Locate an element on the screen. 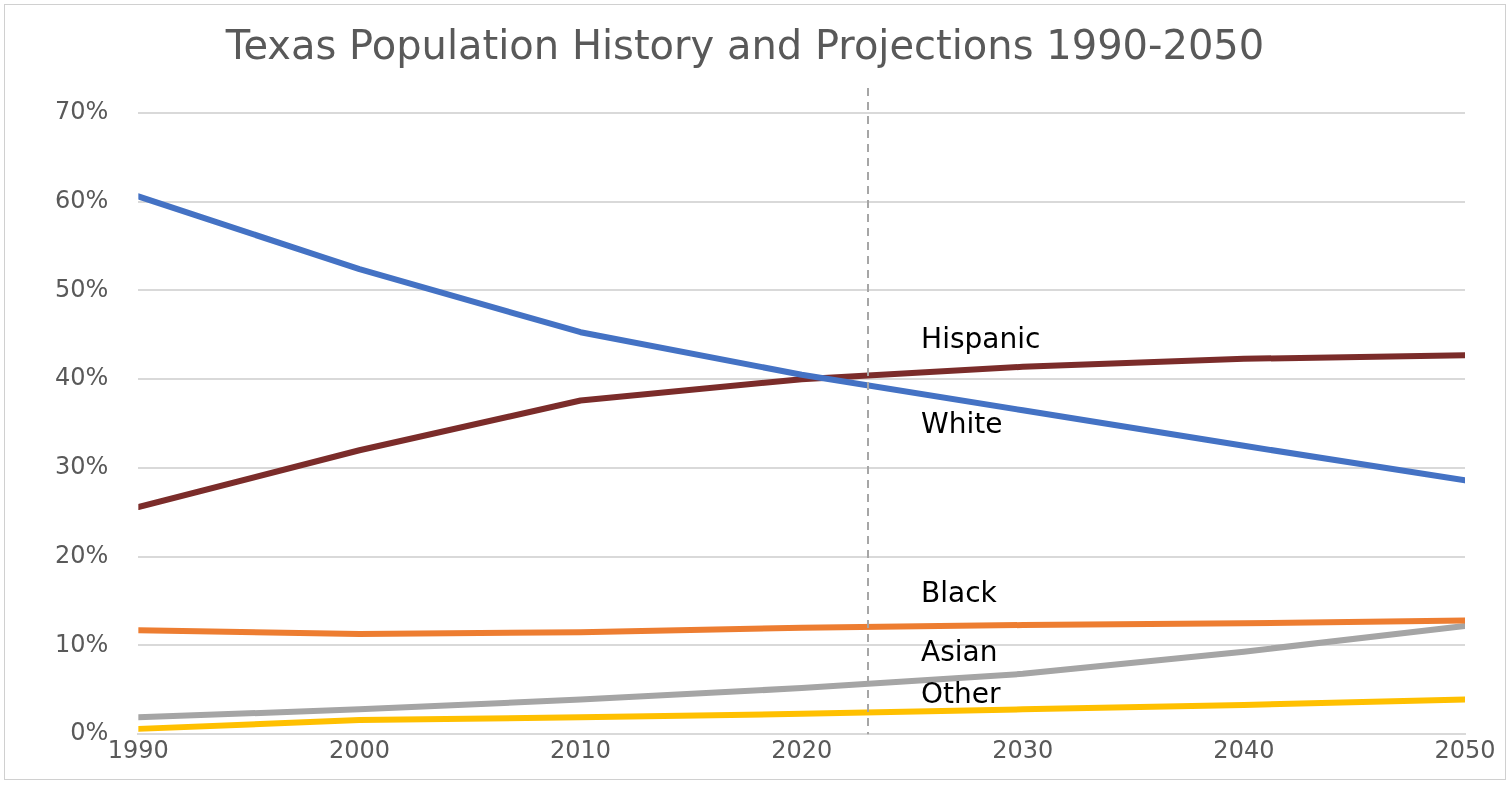  series-label: White is located at coordinates (962, 424).